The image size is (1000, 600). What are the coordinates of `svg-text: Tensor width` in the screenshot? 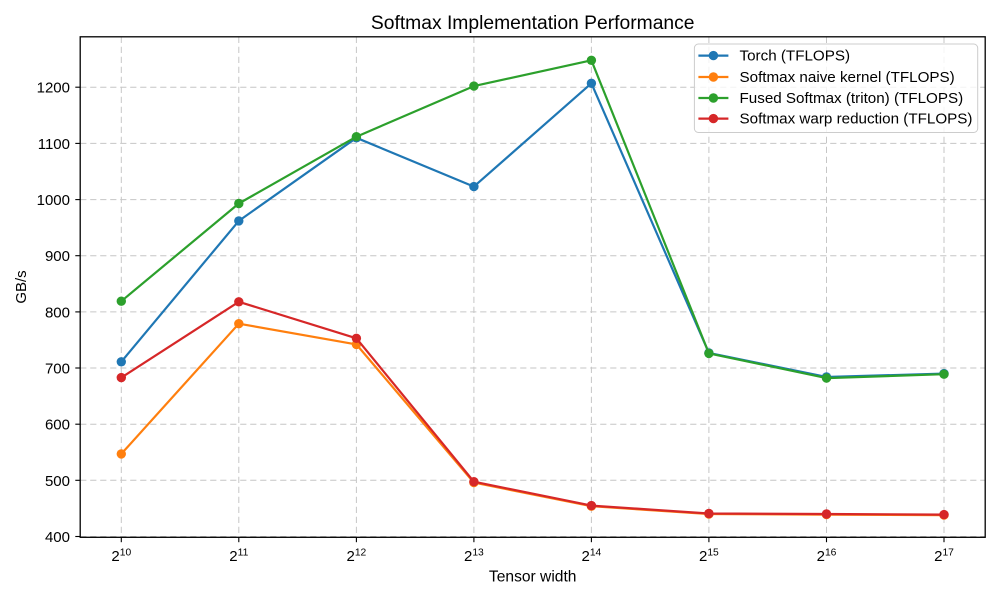 It's located at (533, 577).